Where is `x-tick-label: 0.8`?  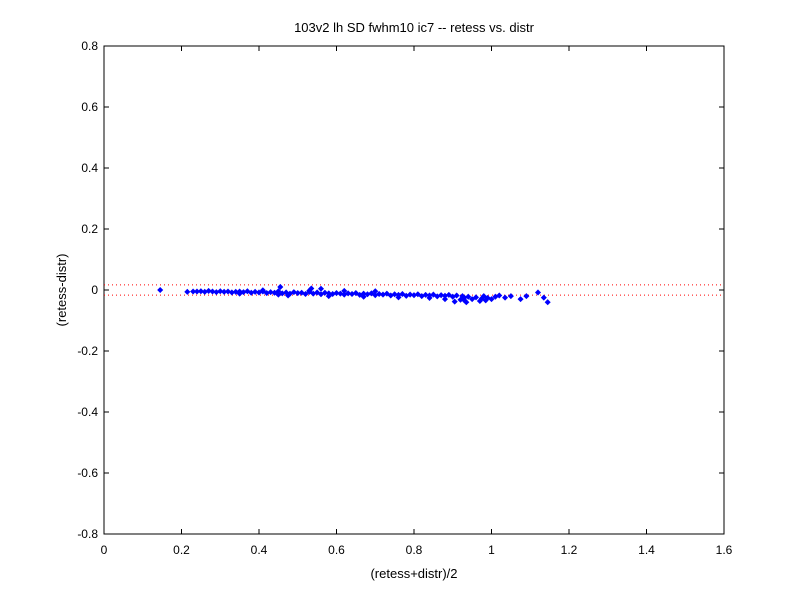
x-tick-label: 0.8 is located at coordinates (414, 550).